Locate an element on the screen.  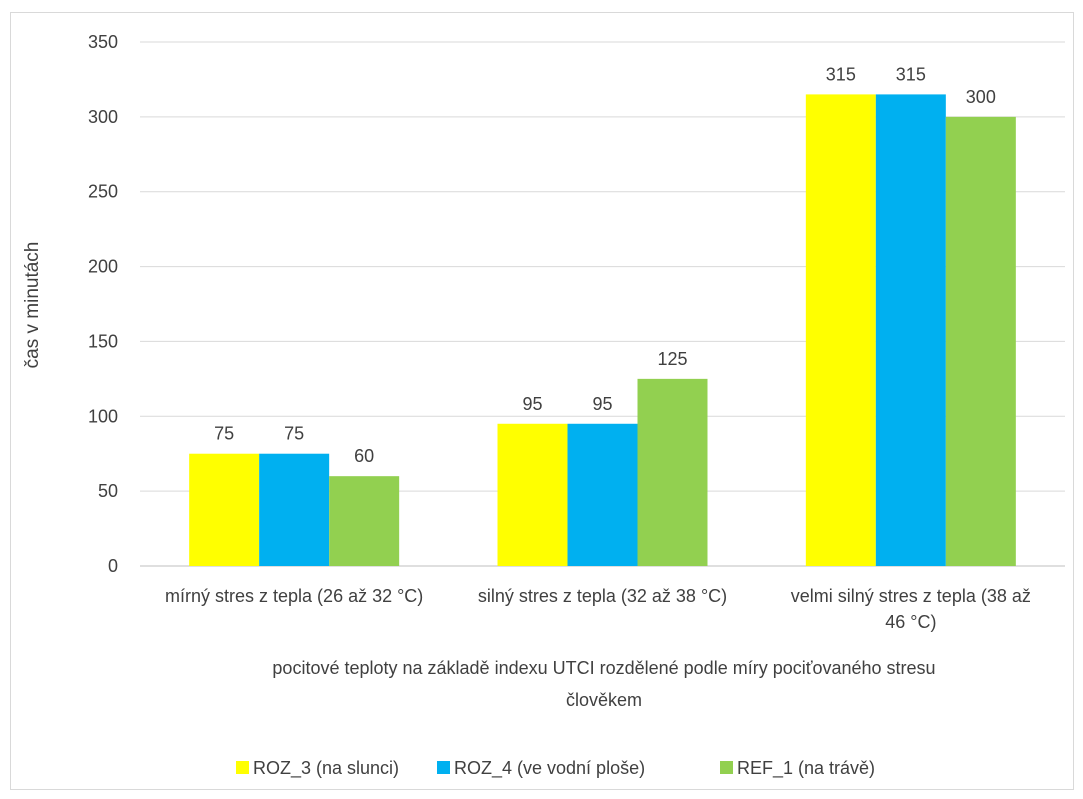
y-tick-label: 100 is located at coordinates (103, 416).